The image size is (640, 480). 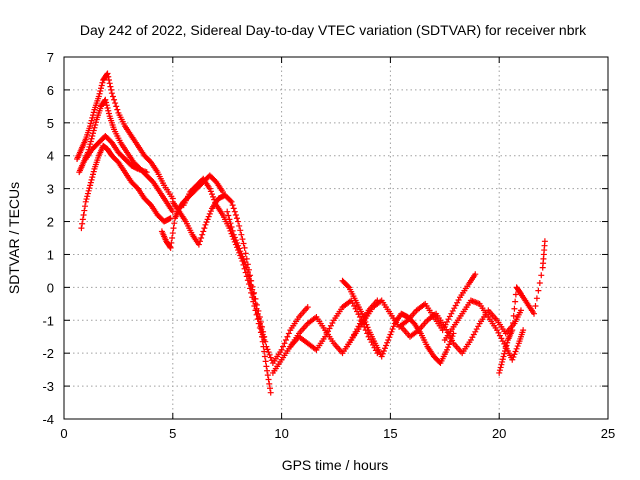 What do you see at coordinates (50, 57) in the screenshot?
I see `y-tick-label: 7` at bounding box center [50, 57].